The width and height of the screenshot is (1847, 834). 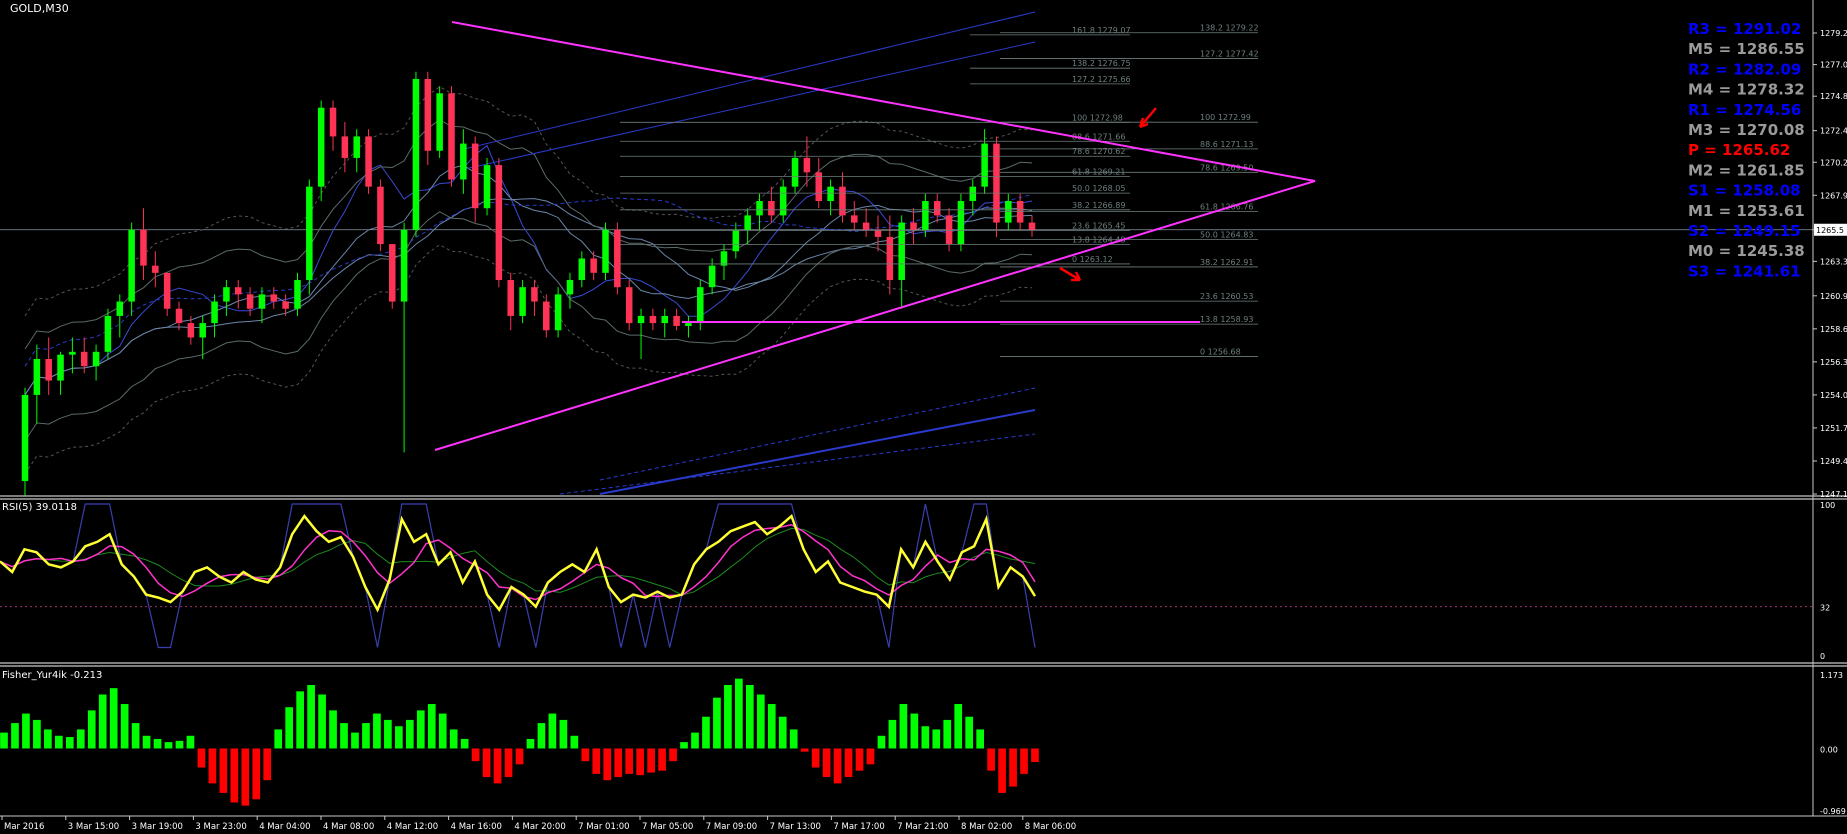 What do you see at coordinates (1829, 749) in the screenshot?
I see `fisher-tick-label: 0.00` at bounding box center [1829, 749].